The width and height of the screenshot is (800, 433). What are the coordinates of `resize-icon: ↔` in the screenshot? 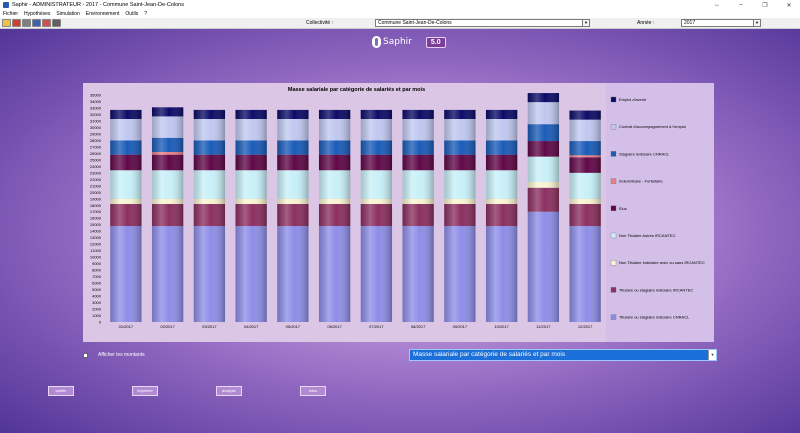 It's located at (717, 5).